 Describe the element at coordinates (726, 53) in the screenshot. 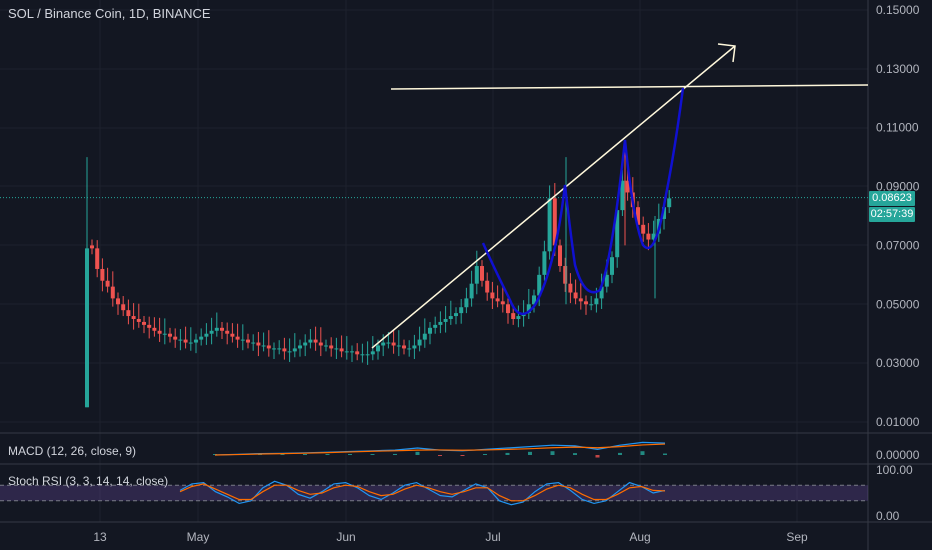

I see `trend-arrow-head` at that location.